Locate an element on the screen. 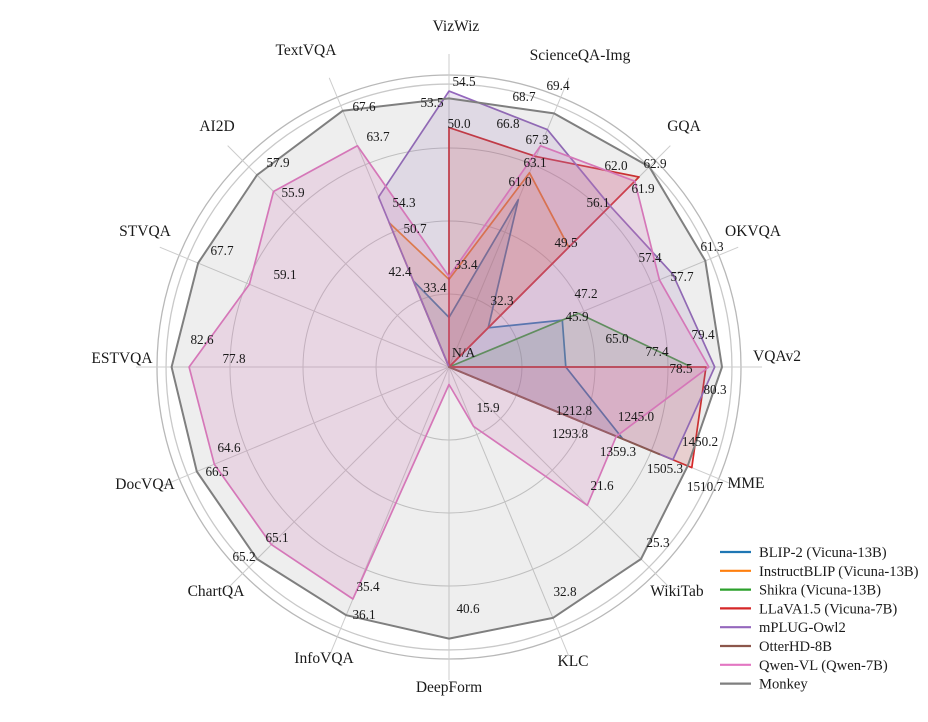 The height and width of the screenshot is (722, 928). value-label-instructblip-gqa: 49.5 is located at coordinates (565, 242).